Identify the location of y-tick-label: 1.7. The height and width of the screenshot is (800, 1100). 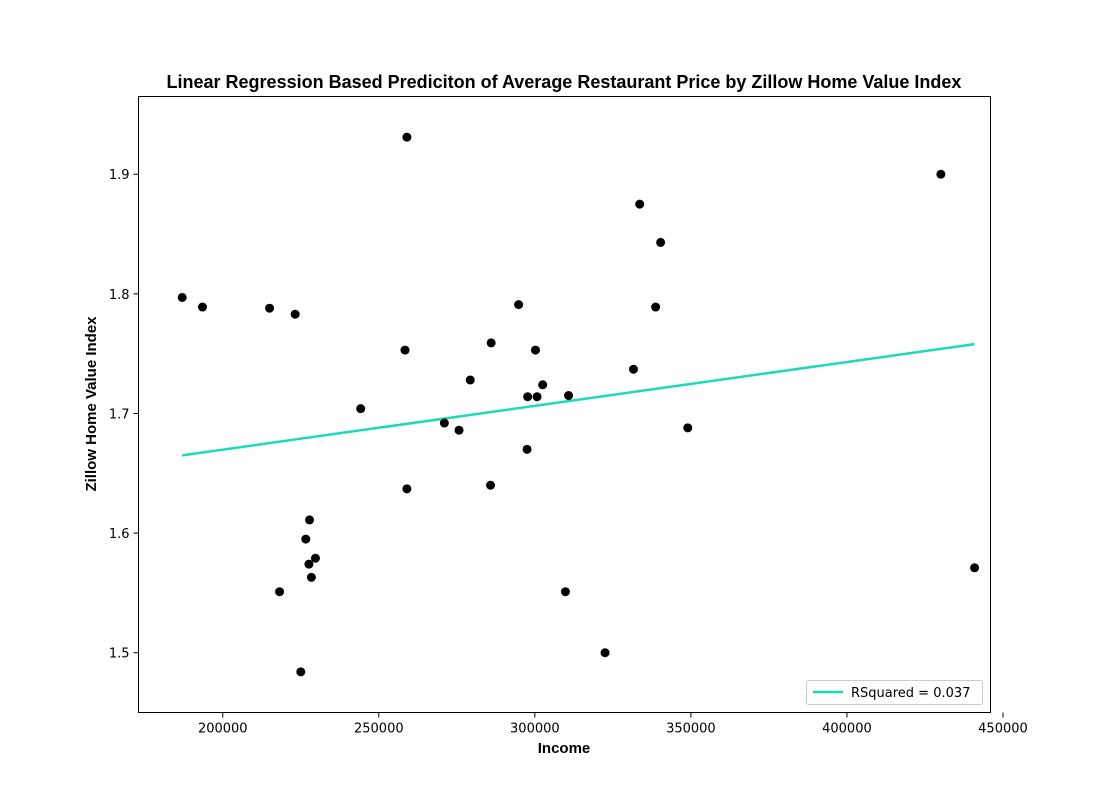
(119, 414).